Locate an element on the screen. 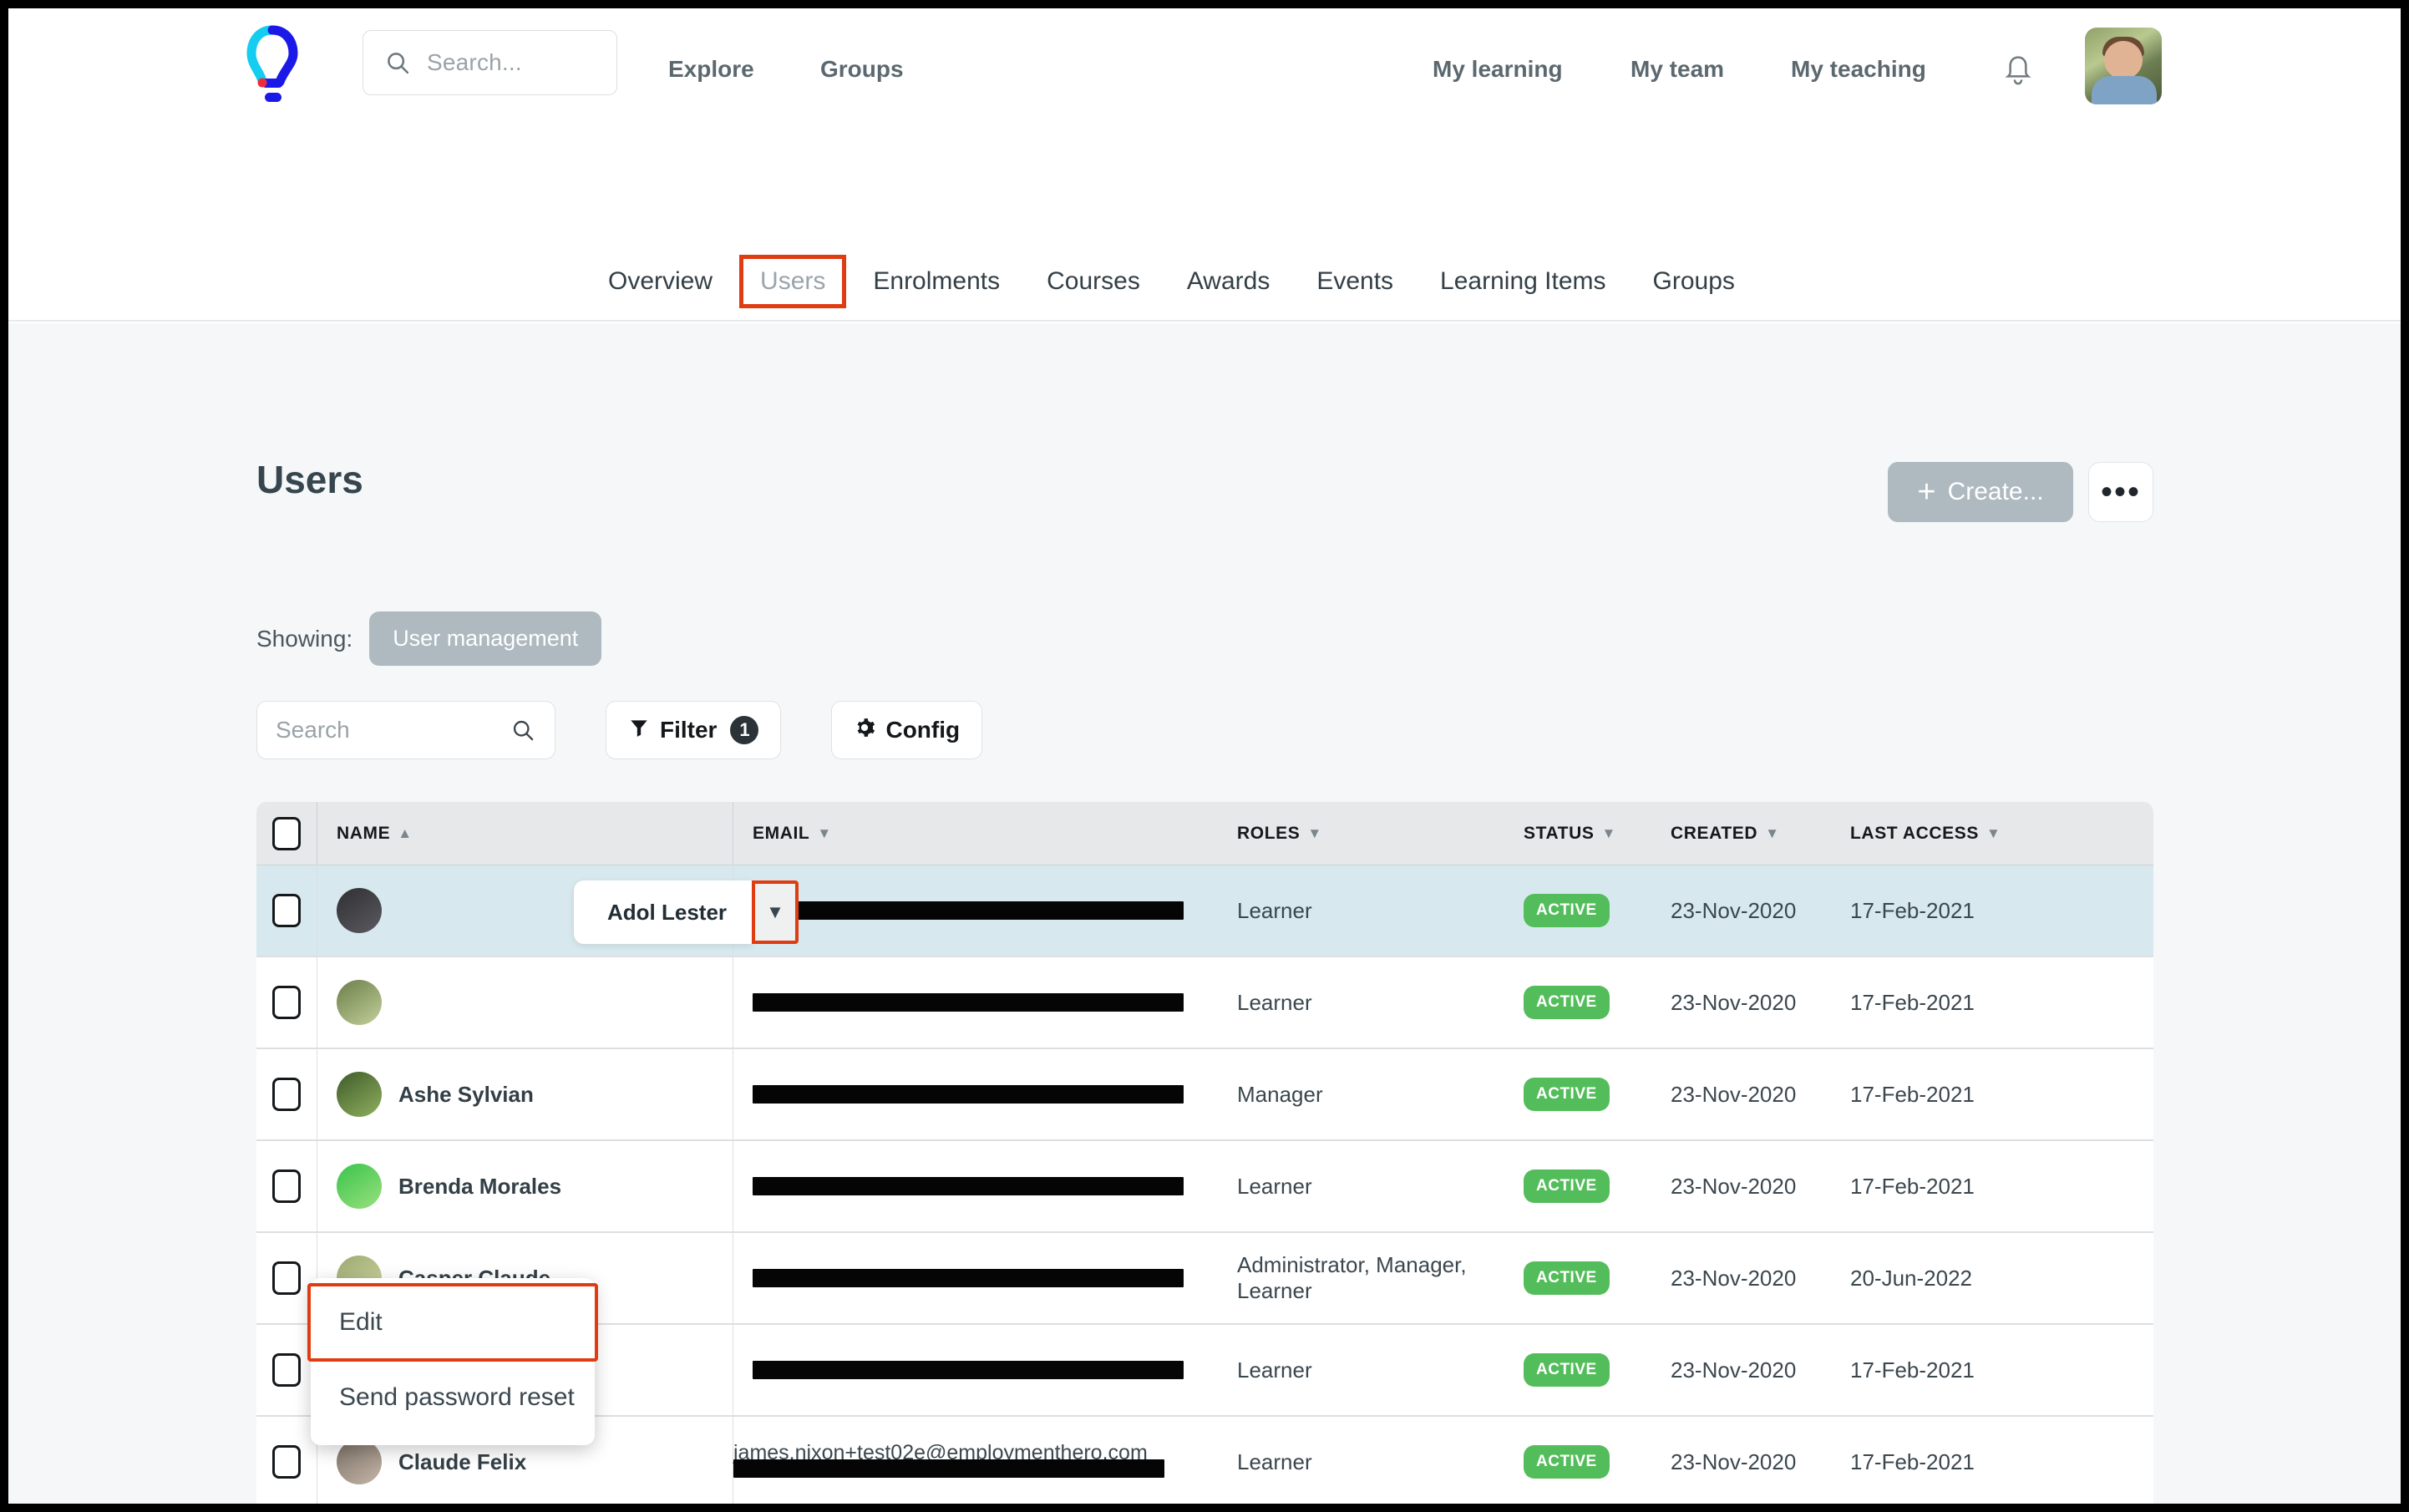 This screenshot has width=2409, height=1512. cell-name: Brenda Morales is located at coordinates (525, 1186).